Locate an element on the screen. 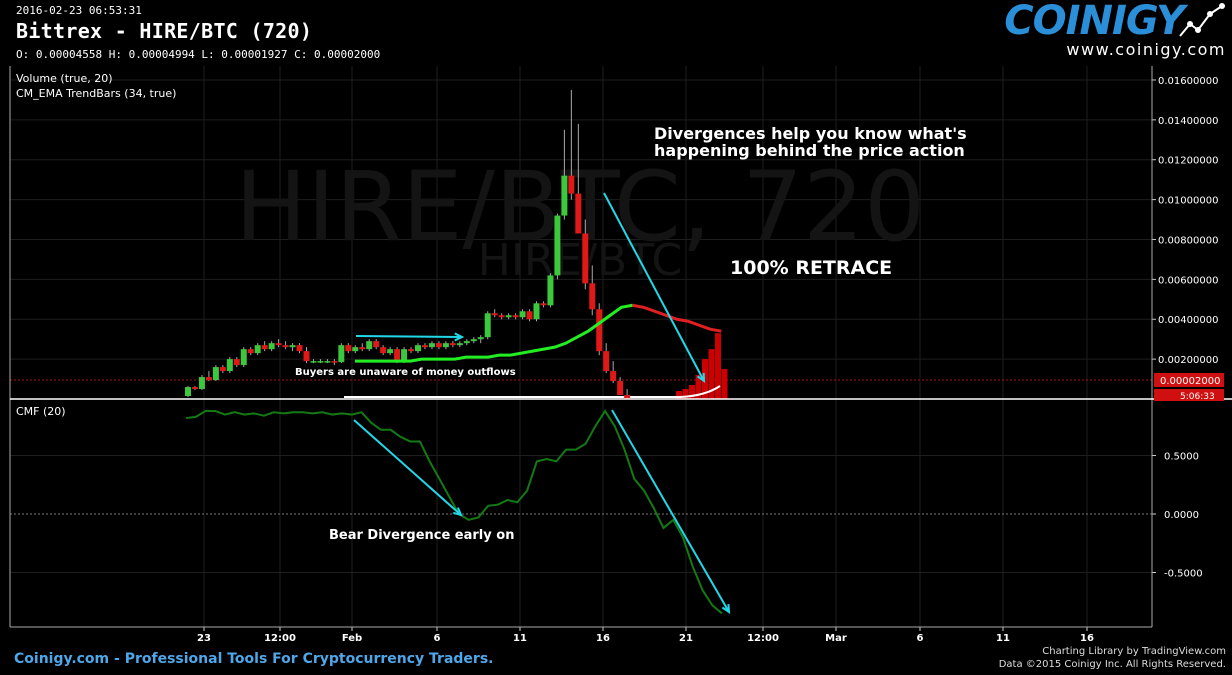 Image resolution: width=1232 pixels, height=675 pixels. cmf-line is located at coordinates (454, 512).